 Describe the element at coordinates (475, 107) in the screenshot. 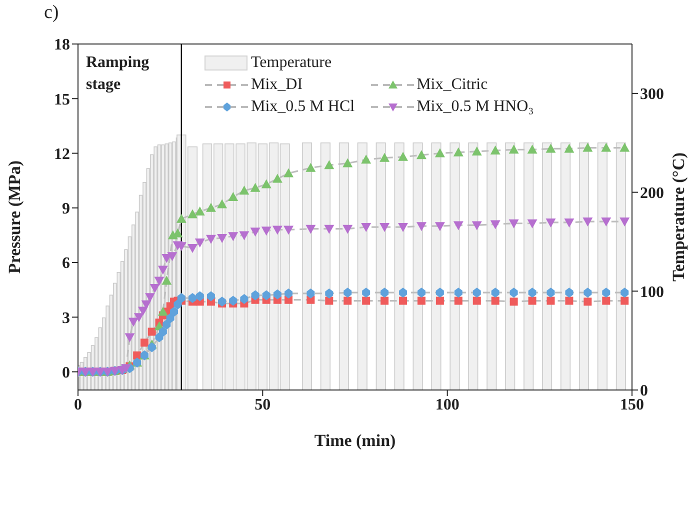

I see `legend-label: Mix_0.5 M HNO₃` at that location.